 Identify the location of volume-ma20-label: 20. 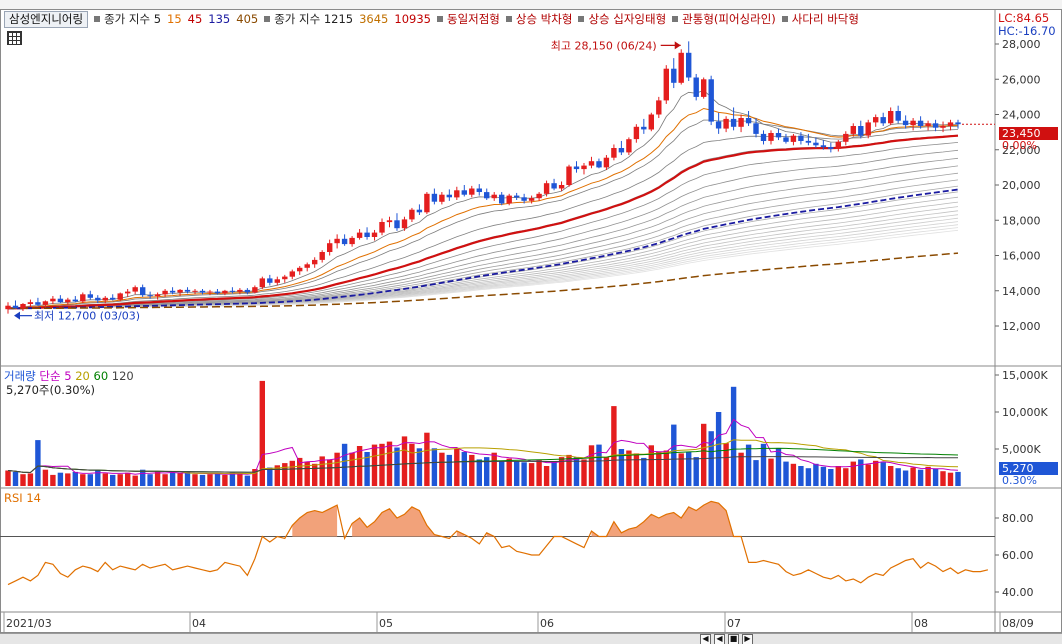
(82, 376).